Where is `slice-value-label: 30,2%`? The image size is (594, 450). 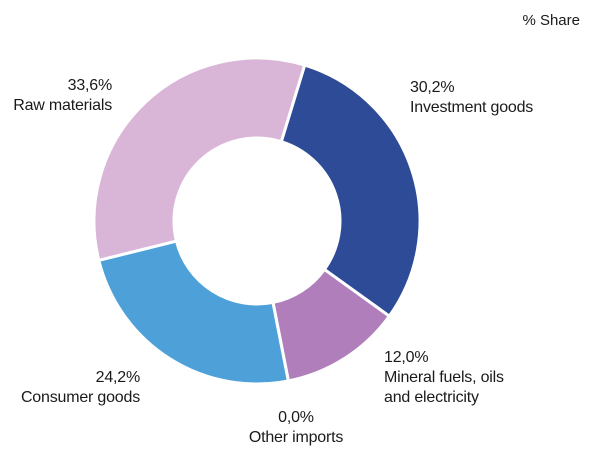 slice-value-label: 30,2% is located at coordinates (432, 87).